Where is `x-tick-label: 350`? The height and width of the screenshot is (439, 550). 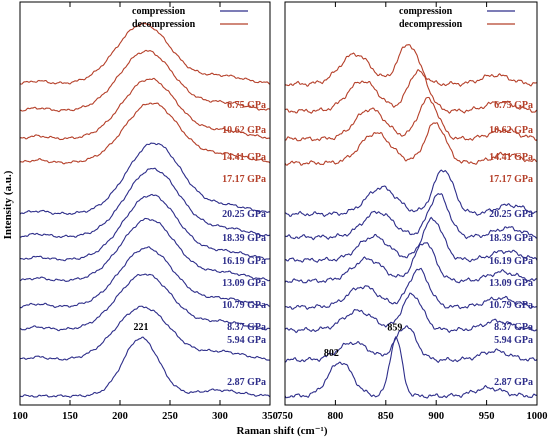
x-tick-label: 350 is located at coordinates (270, 416).